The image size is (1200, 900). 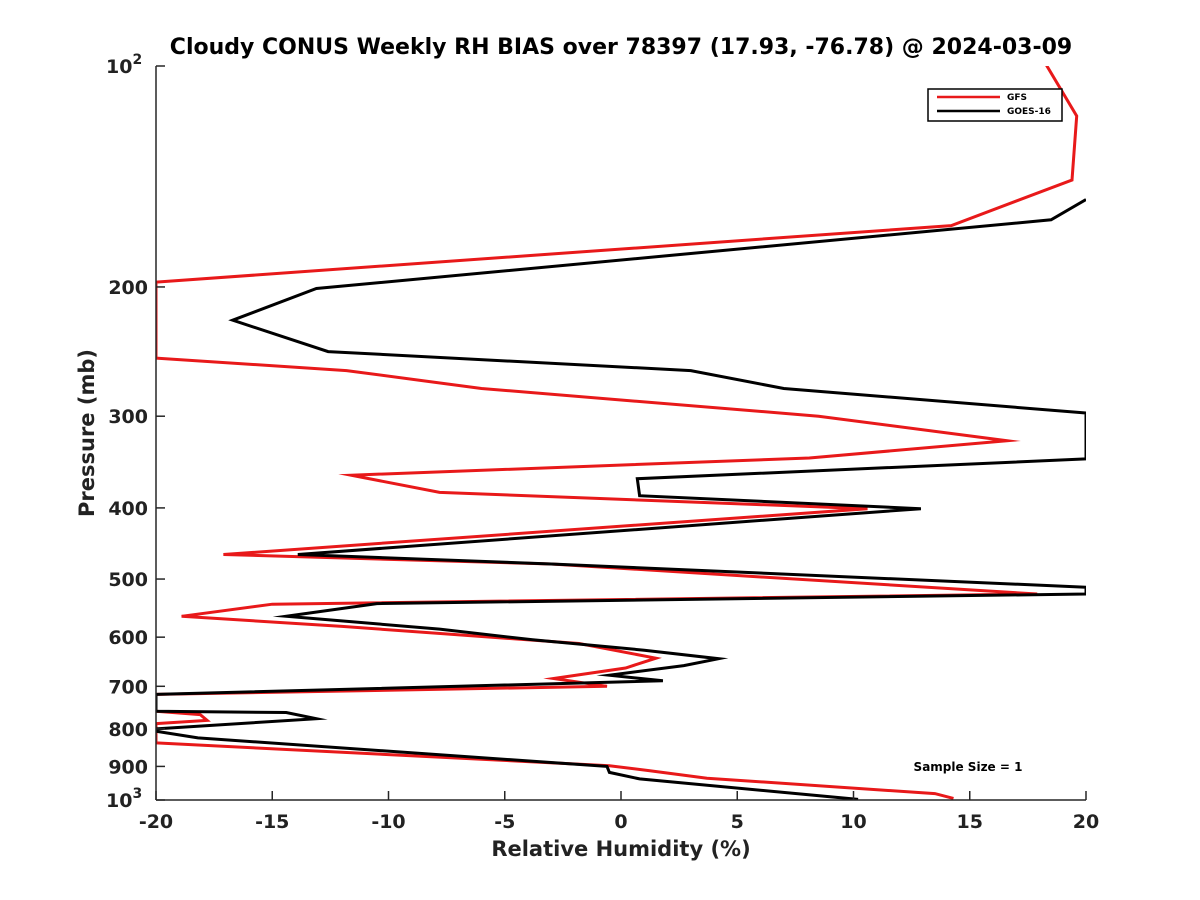 I want to click on legend-box, so click(x=995, y=105).